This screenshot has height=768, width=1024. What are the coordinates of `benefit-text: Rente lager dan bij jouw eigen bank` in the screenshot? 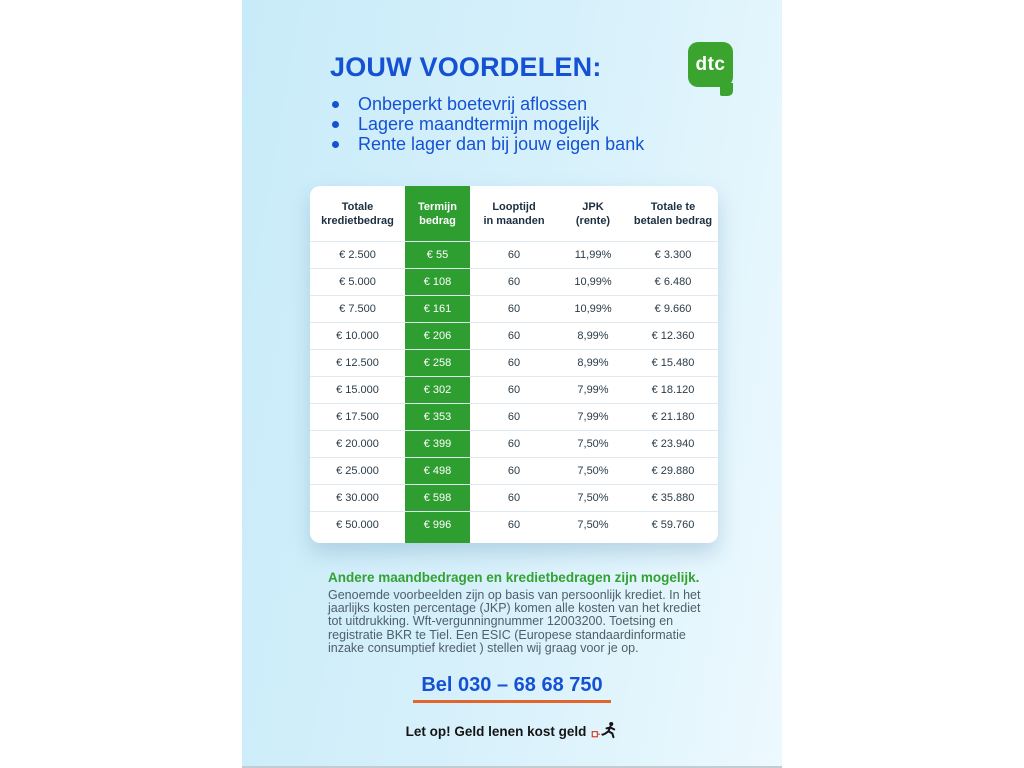 It's located at (501, 143).